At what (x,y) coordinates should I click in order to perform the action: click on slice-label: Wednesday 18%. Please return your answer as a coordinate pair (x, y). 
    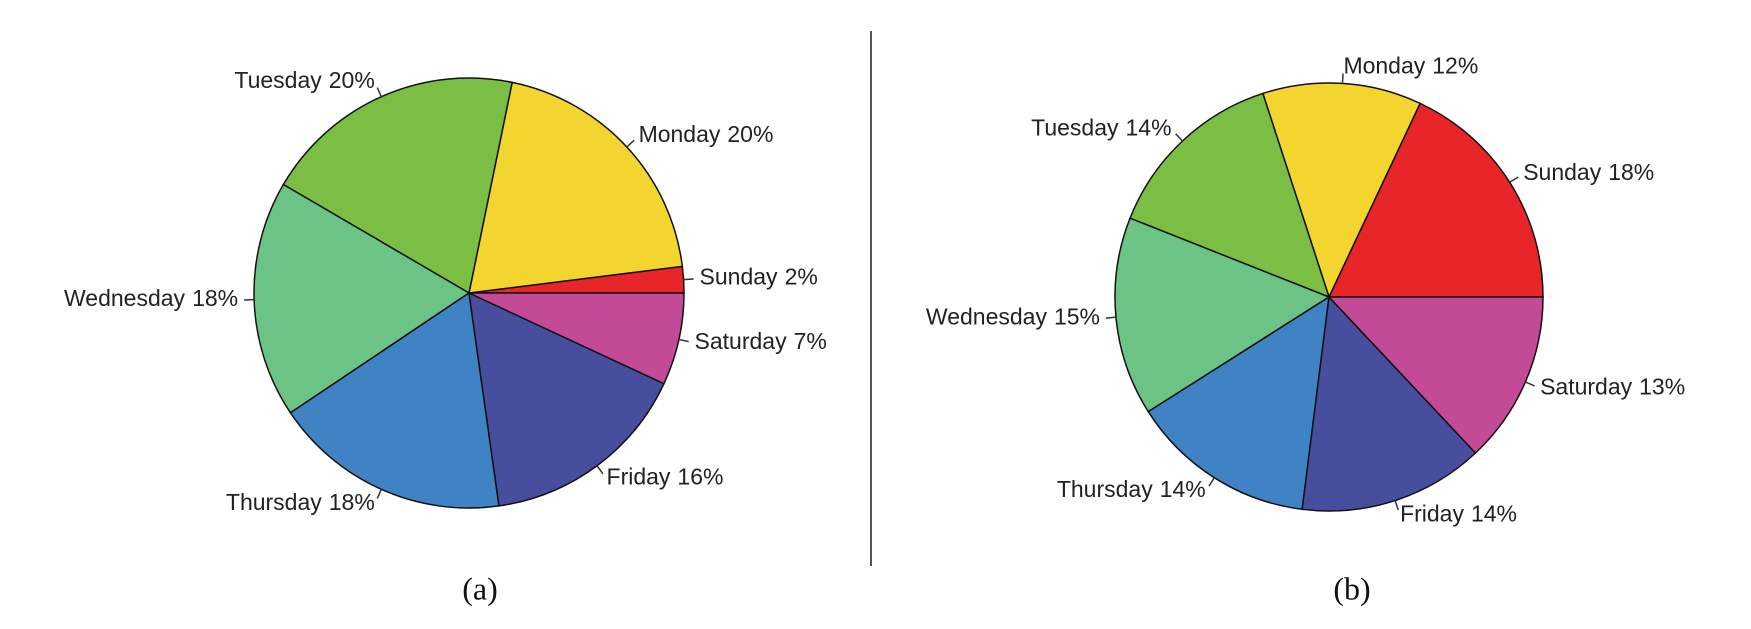
    Looking at the image, I should click on (151, 298).